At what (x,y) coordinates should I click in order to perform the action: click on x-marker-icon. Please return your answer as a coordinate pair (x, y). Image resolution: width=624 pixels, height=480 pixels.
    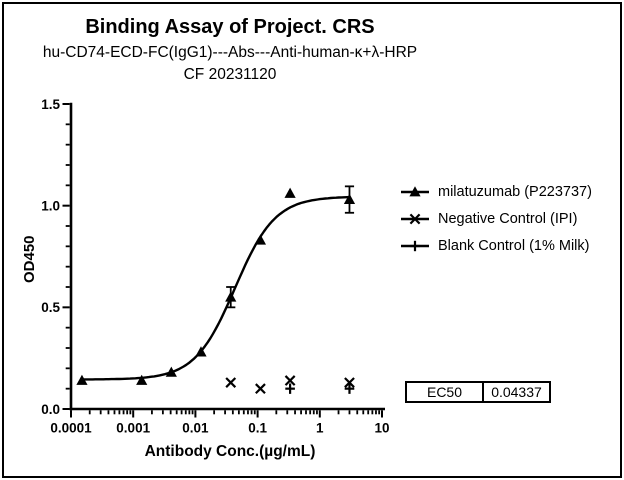
    Looking at the image, I should click on (415, 218).